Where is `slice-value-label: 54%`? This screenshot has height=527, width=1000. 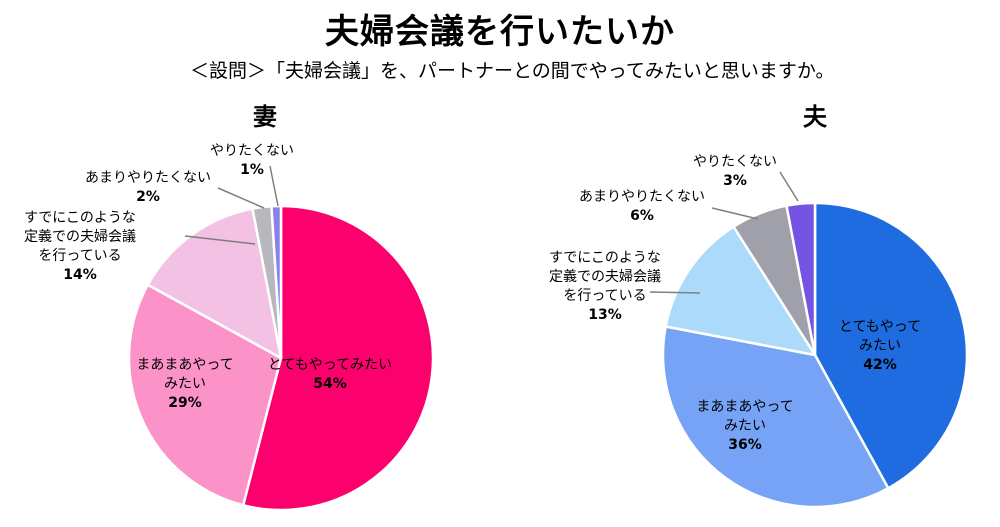
slice-value-label: 54% is located at coordinates (330, 384).